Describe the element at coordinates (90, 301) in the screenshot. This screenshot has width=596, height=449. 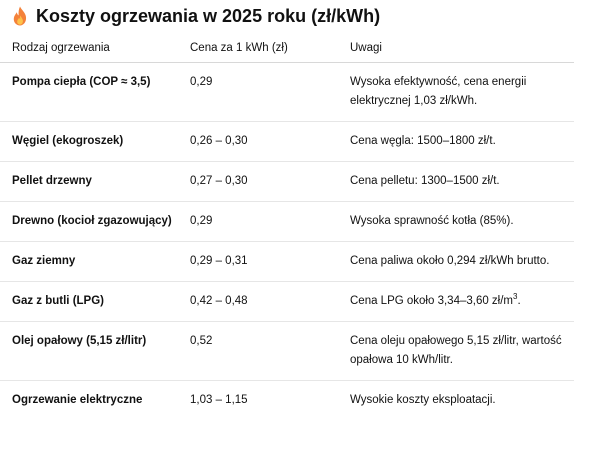
I see `cell-type: Gaz z butli (LPG)` at that location.